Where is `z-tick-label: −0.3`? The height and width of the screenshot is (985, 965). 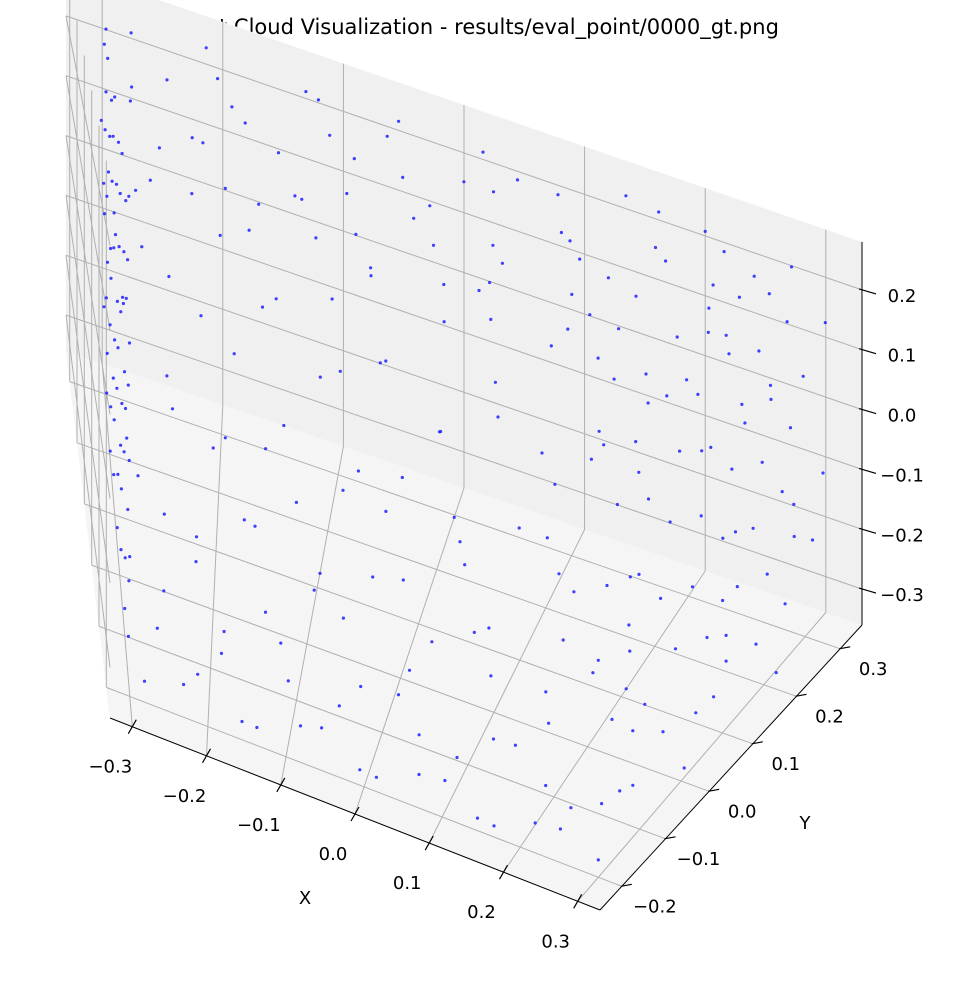
z-tick-label: −0.3 is located at coordinates (902, 595).